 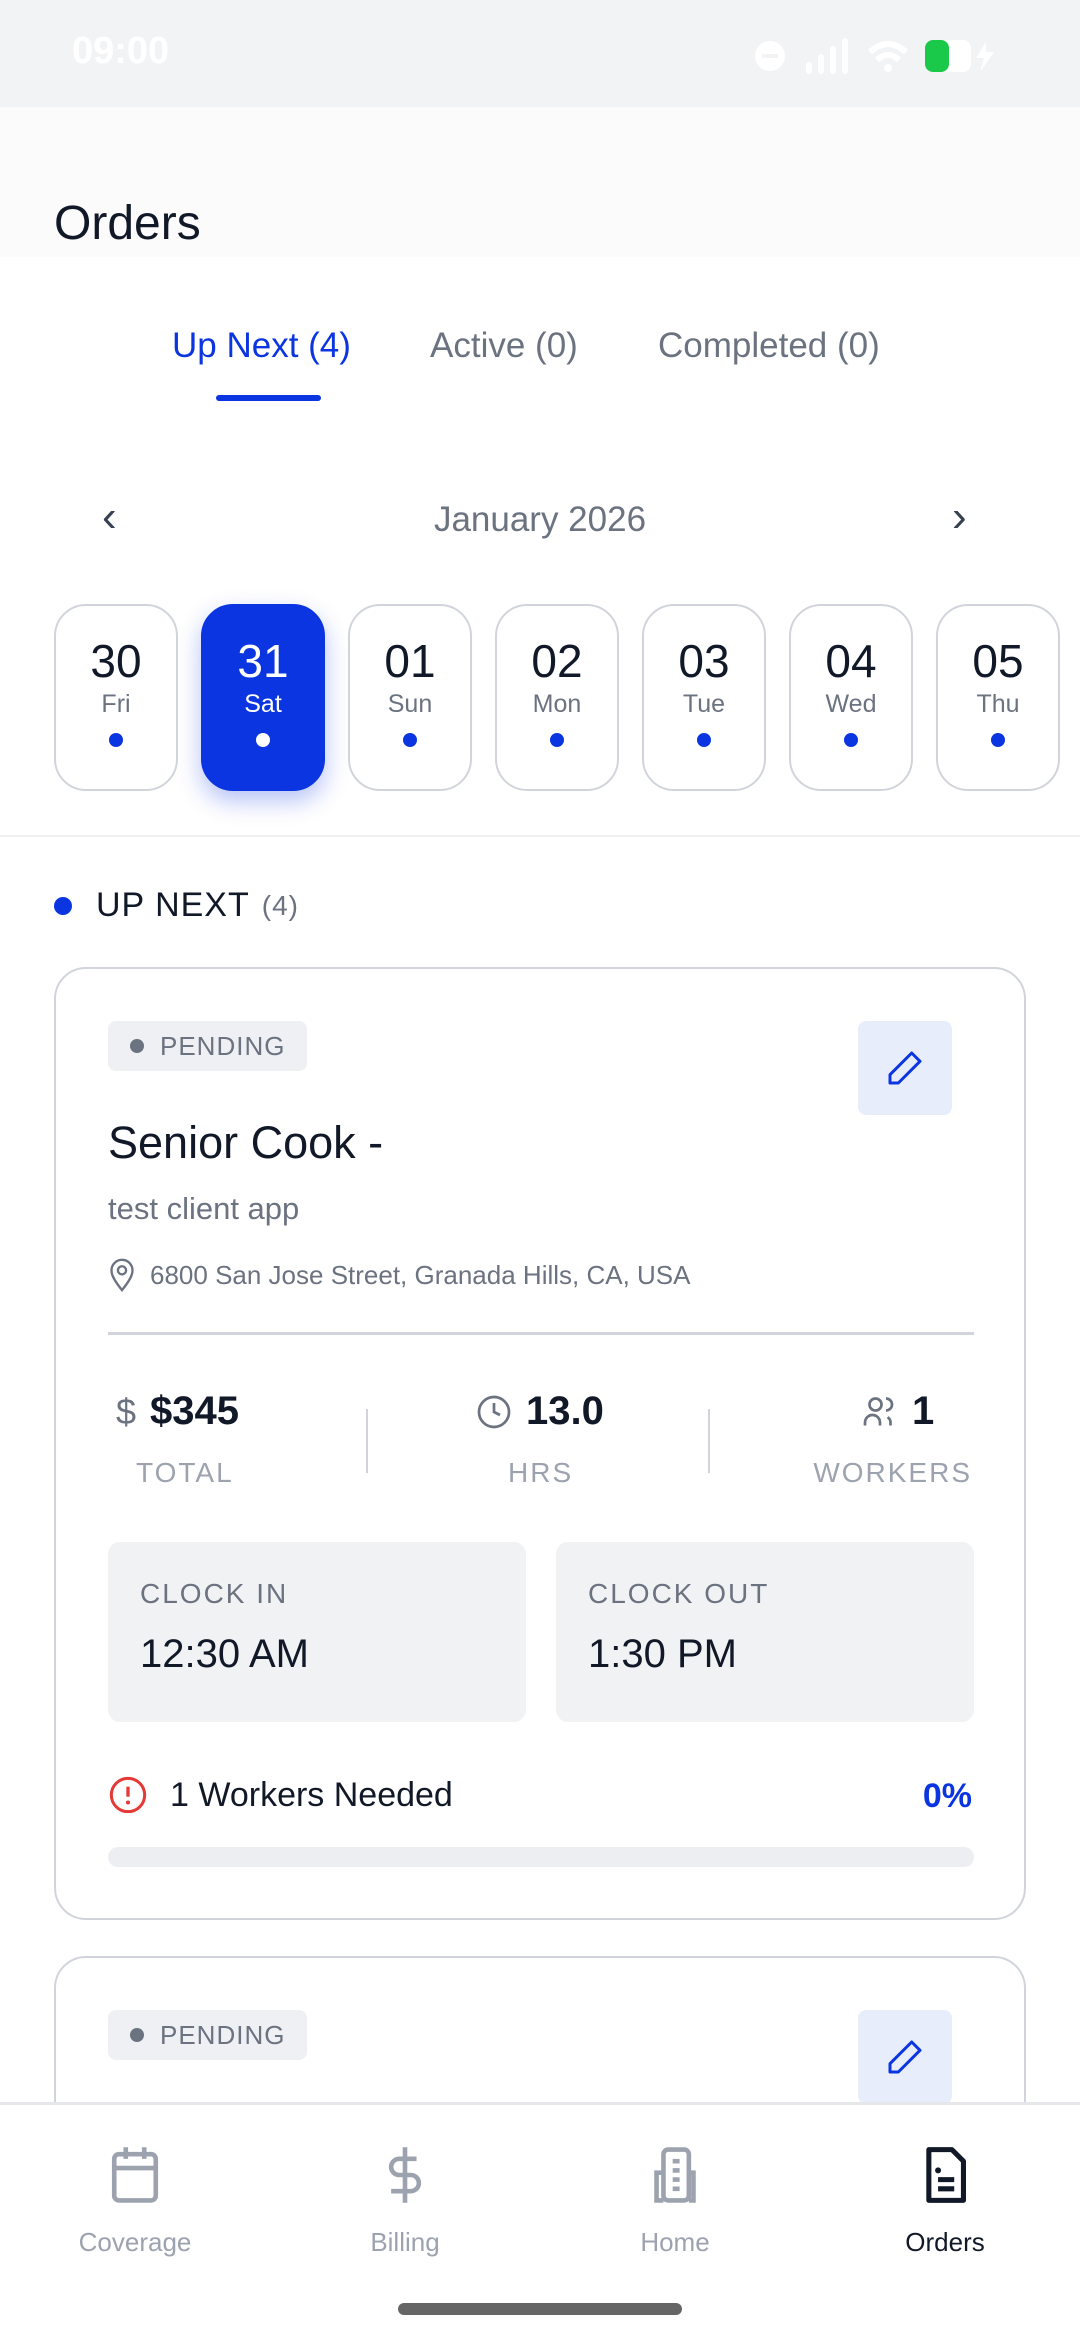 What do you see at coordinates (540, 2309) in the screenshot?
I see `home-indicator` at bounding box center [540, 2309].